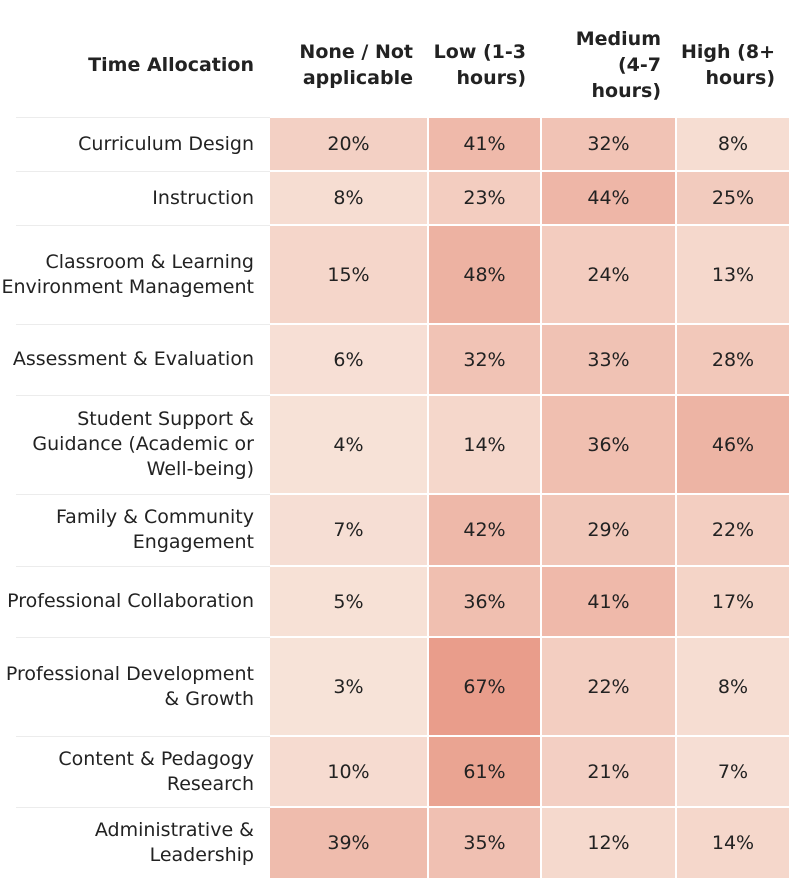 Image resolution: width=798 pixels, height=886 pixels. I want to click on heatmap-cell: 5%, so click(348, 601).